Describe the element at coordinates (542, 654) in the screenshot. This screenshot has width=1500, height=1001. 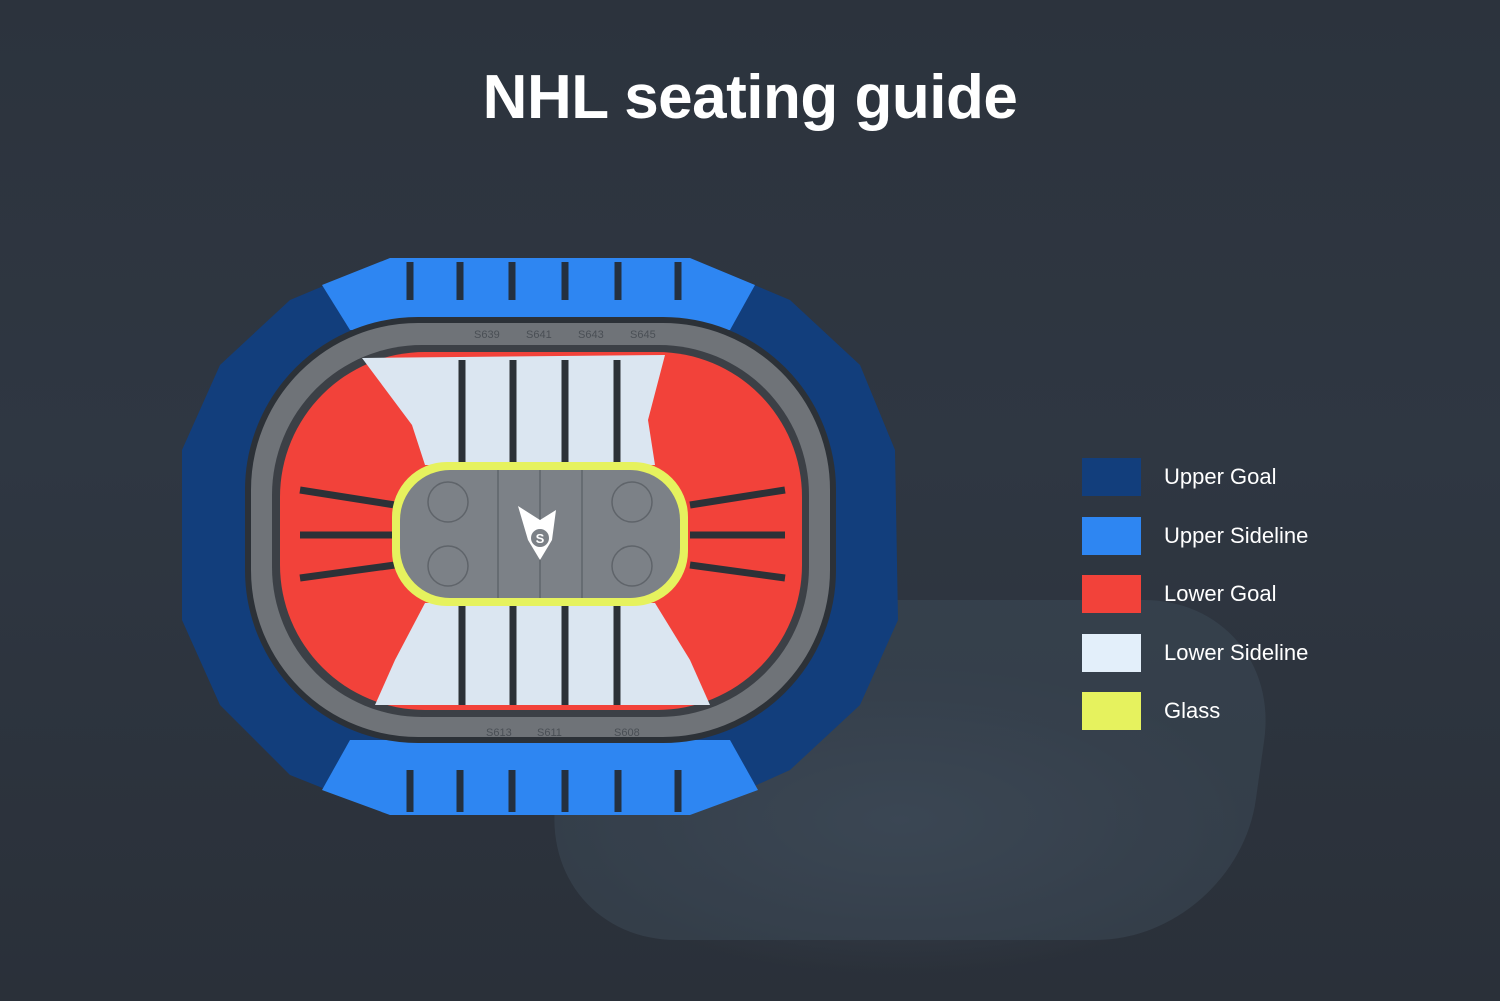
I see `lower-sideline-bottom` at that location.